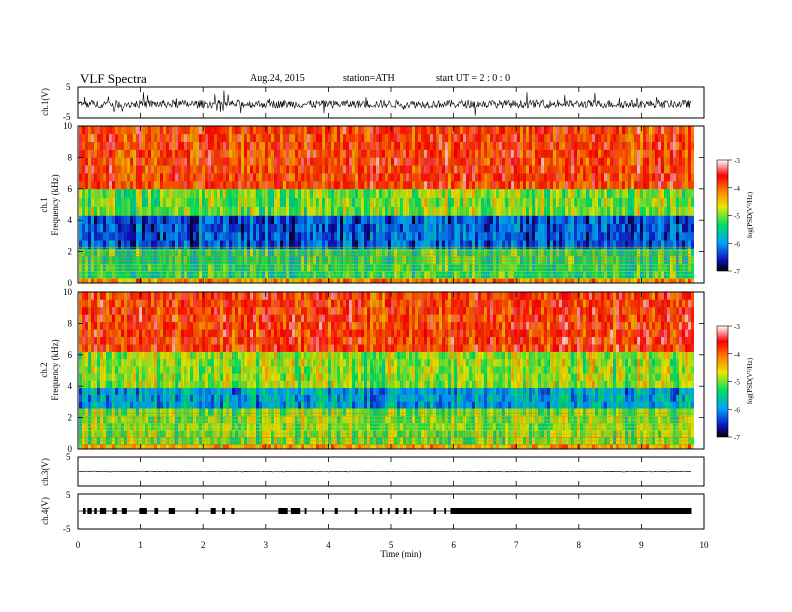 This screenshot has height=612, width=792. Describe the element at coordinates (737, 161) in the screenshot. I see `colorbar-tick-label: -3` at that location.